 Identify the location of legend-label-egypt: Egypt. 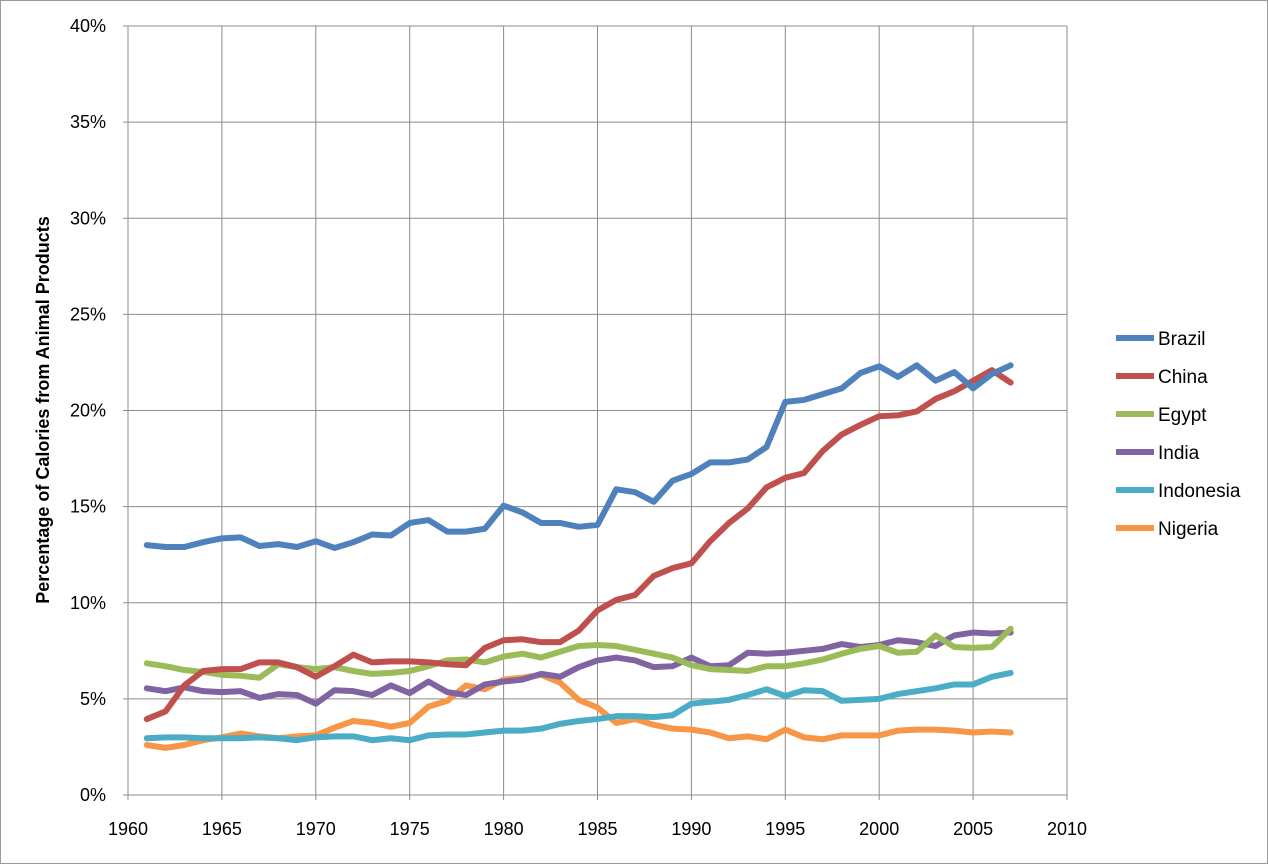
(1182, 415).